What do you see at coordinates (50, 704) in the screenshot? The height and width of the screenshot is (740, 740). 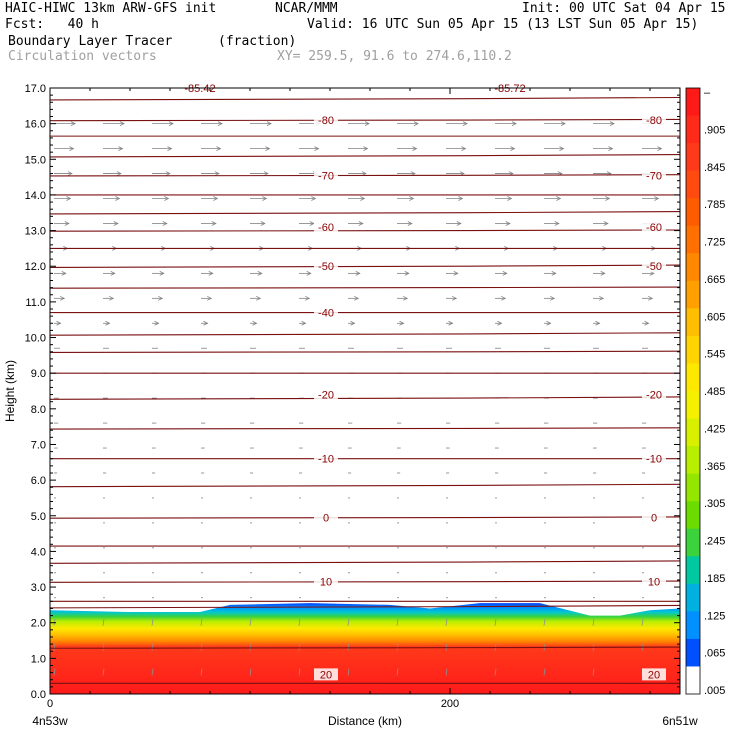 I see `x-tick-label: 0` at bounding box center [50, 704].